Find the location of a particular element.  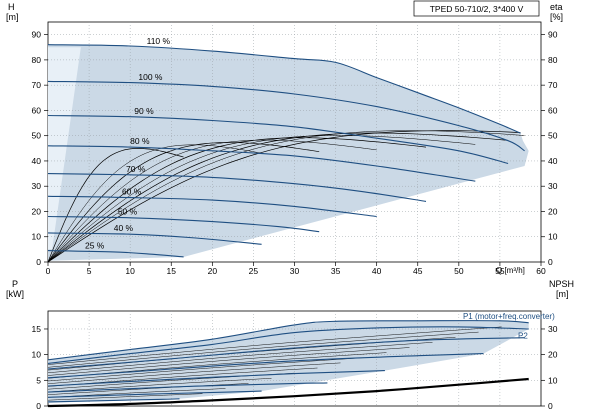

npsh-y-tick-label: 10 is located at coordinates (553, 380).